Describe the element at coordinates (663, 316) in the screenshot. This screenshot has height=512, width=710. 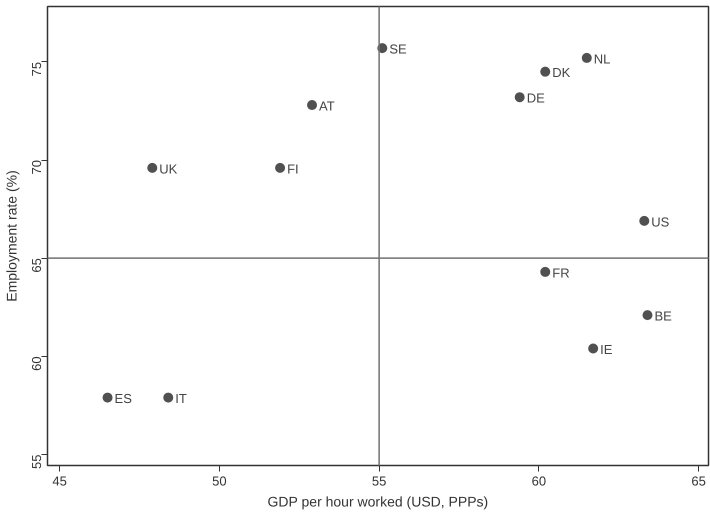
I see `annotation: BE` at that location.